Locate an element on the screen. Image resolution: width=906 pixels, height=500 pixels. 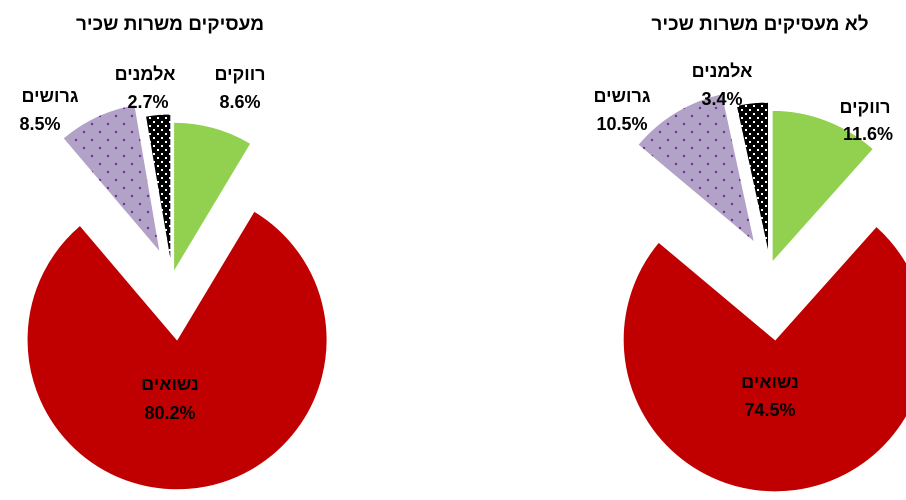
chart-title: מעסיקים משרות שכיר is located at coordinates (170, 24).